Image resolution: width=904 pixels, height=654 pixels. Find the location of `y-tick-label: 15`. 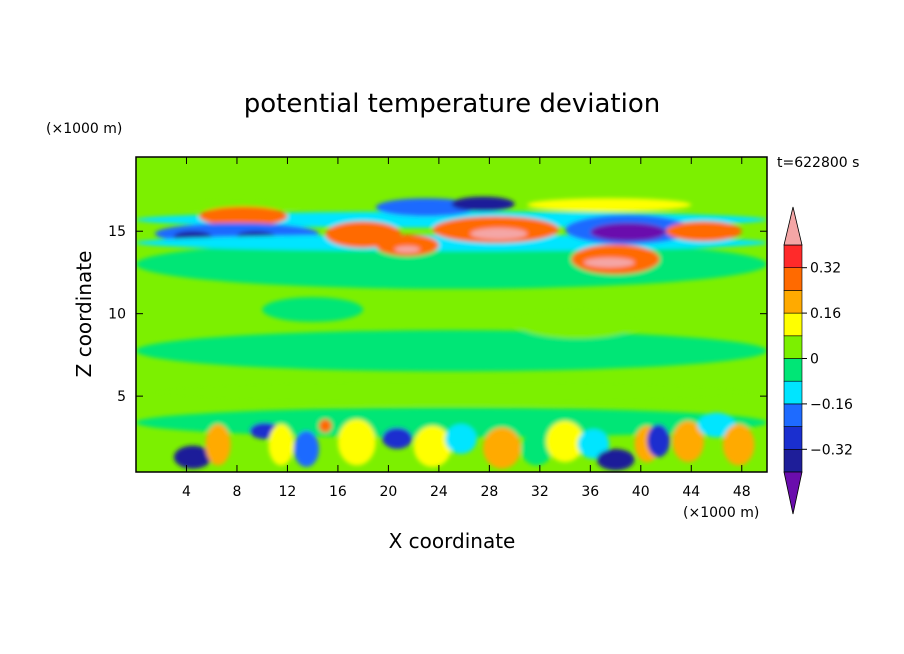

y-tick-label: 15 is located at coordinates (117, 232).